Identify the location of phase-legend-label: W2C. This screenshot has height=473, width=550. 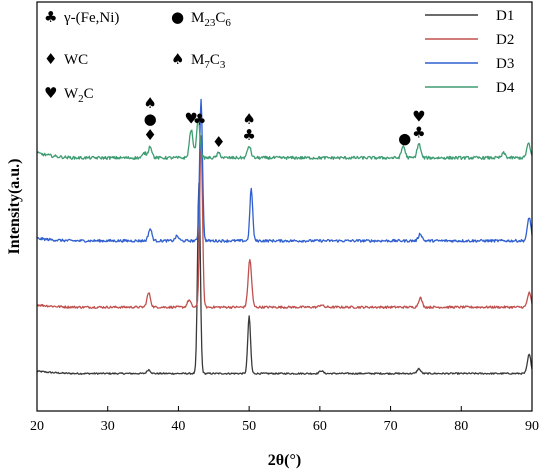
(79, 95).